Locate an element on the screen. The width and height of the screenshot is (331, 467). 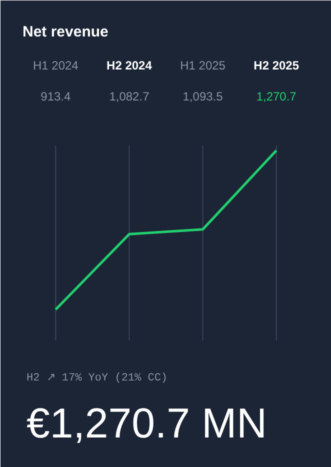
data-label: 1,082.7 is located at coordinates (129, 97).